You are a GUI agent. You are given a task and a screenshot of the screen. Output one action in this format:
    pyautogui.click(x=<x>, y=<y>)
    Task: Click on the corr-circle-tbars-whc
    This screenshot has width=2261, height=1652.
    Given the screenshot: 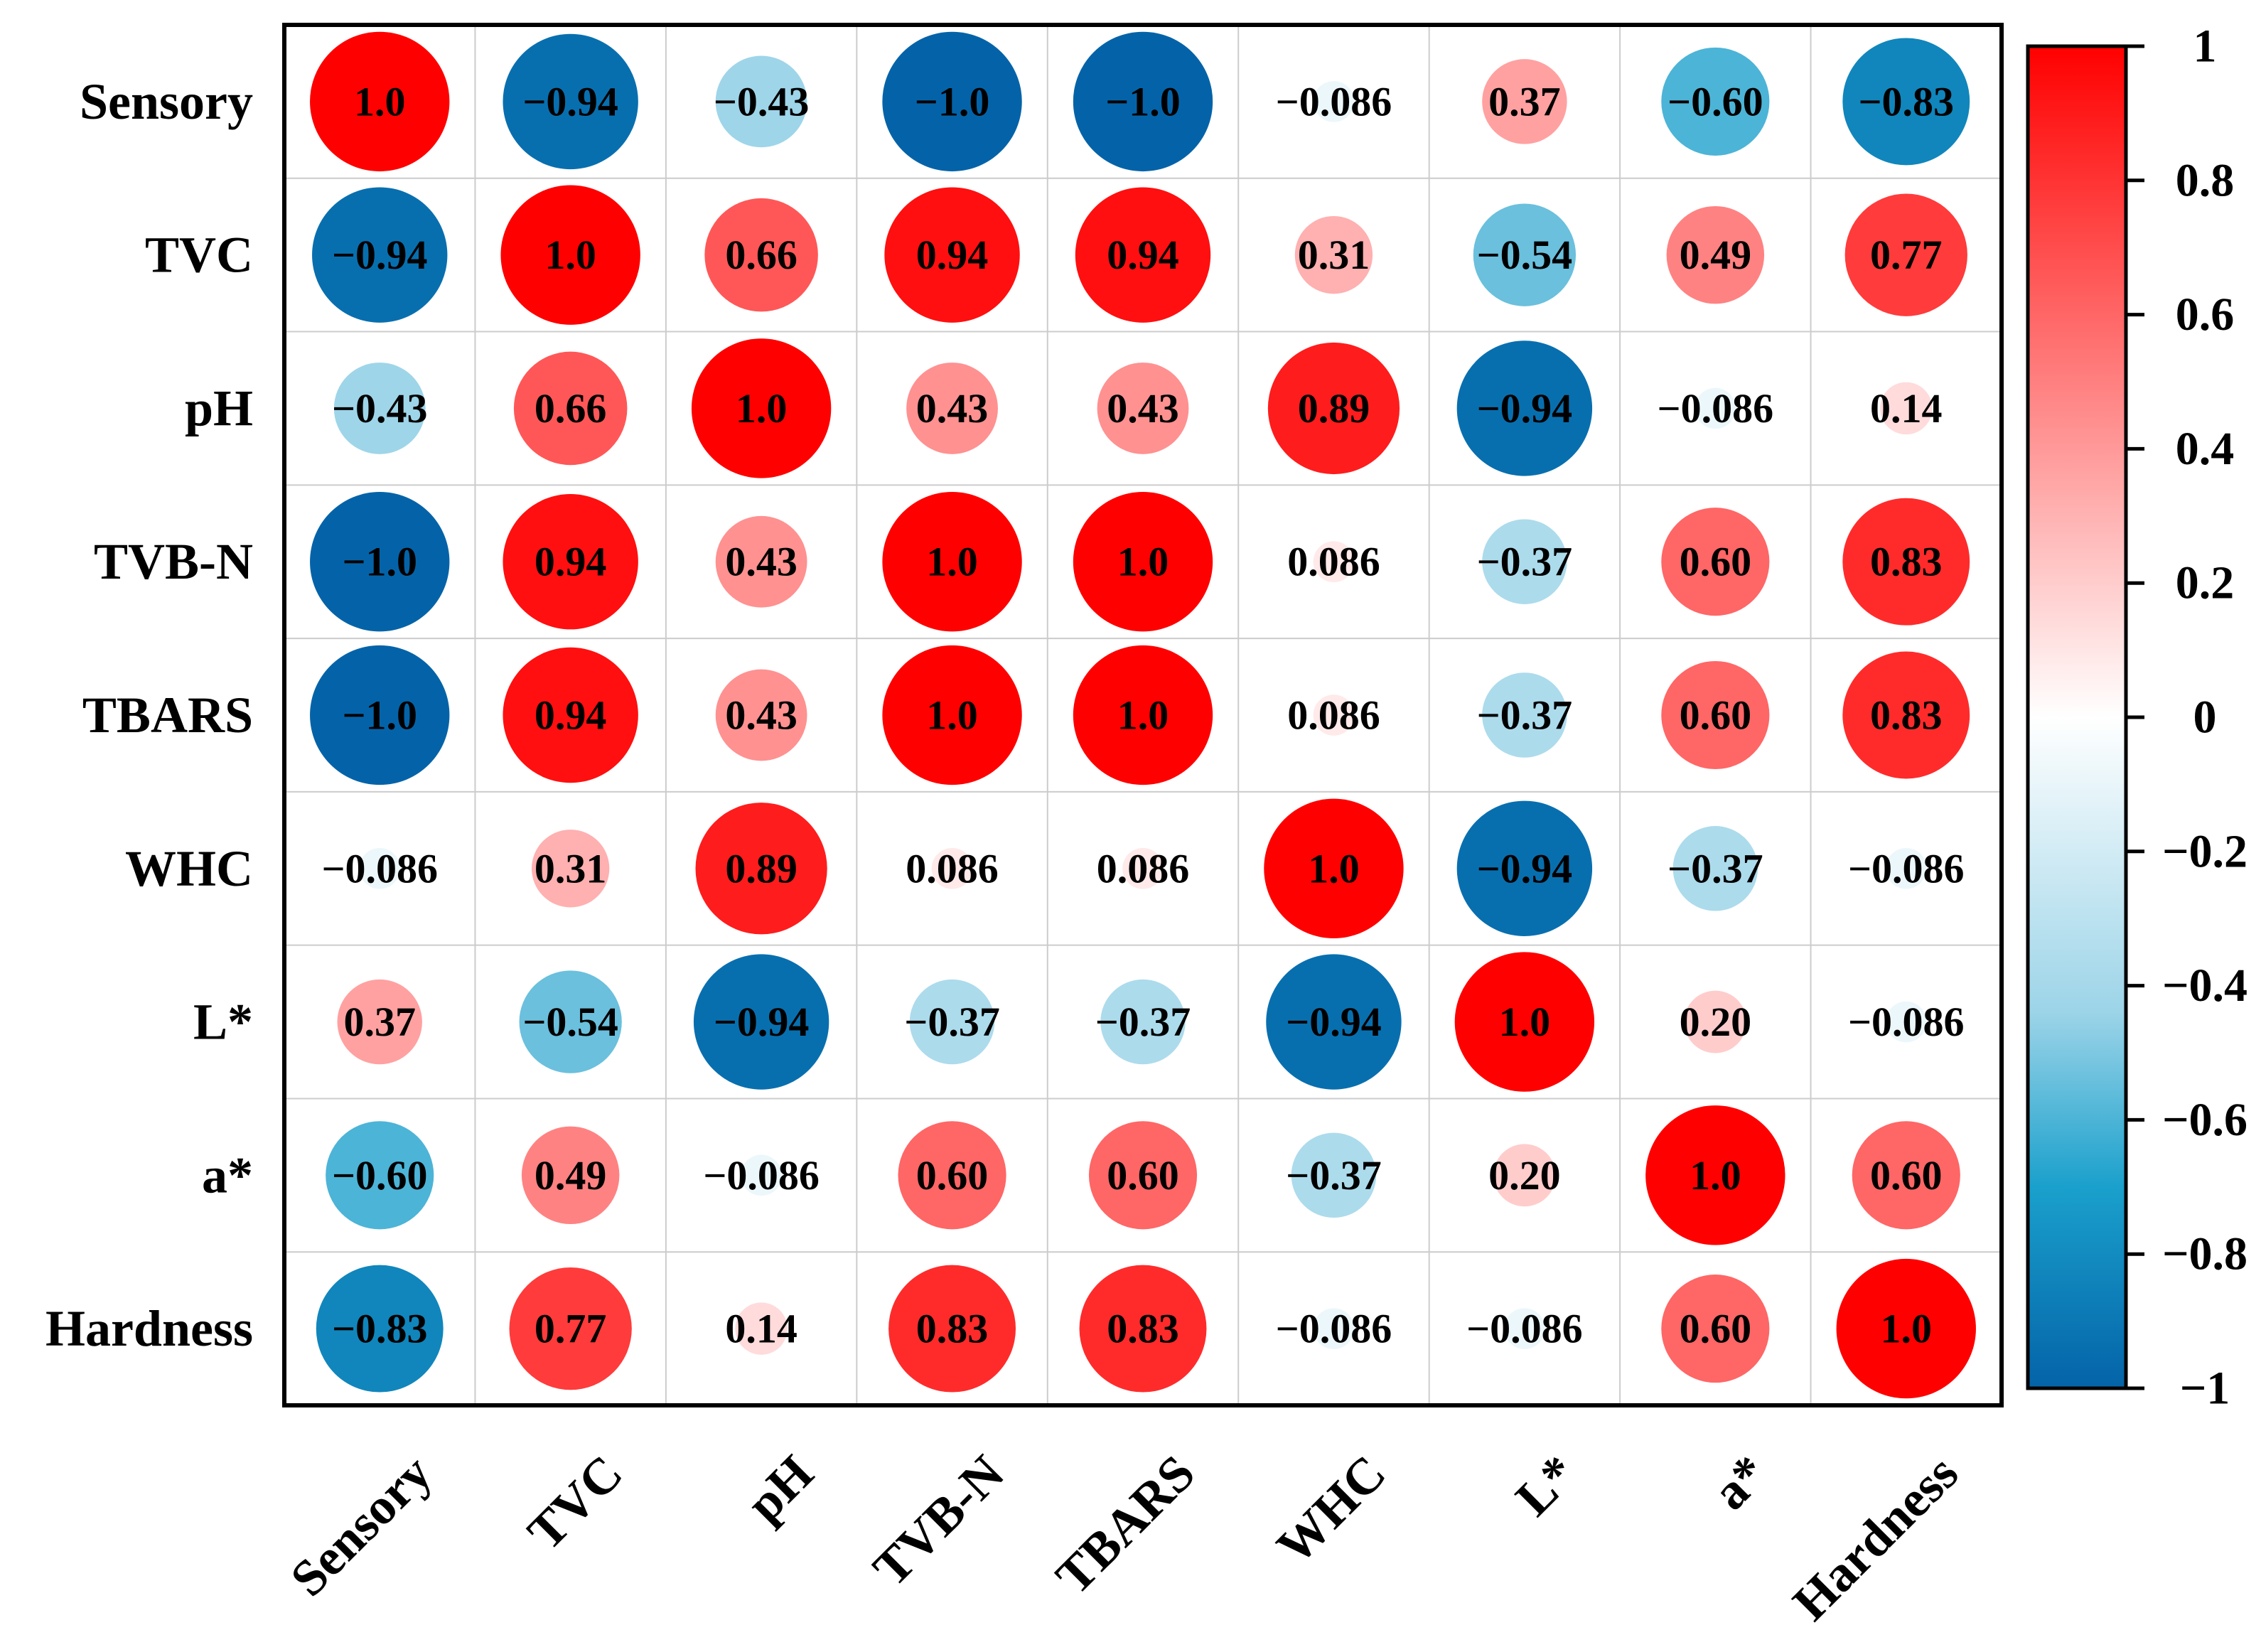 What is the action you would take?
    pyautogui.click(x=1334, y=715)
    